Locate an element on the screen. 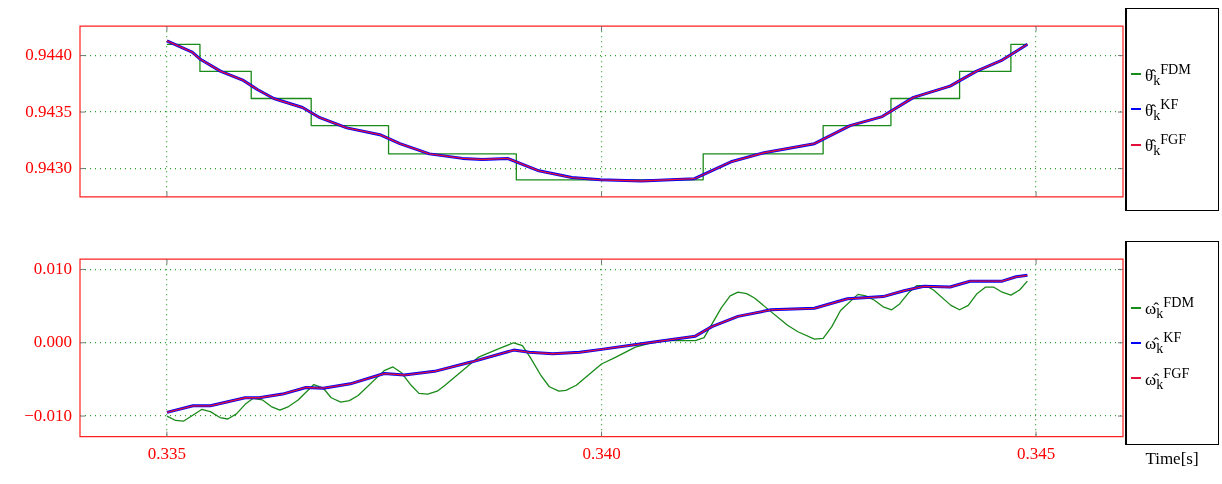 This screenshot has height=484, width=1222. y-tick-label: 0.010 is located at coordinates (52, 268).